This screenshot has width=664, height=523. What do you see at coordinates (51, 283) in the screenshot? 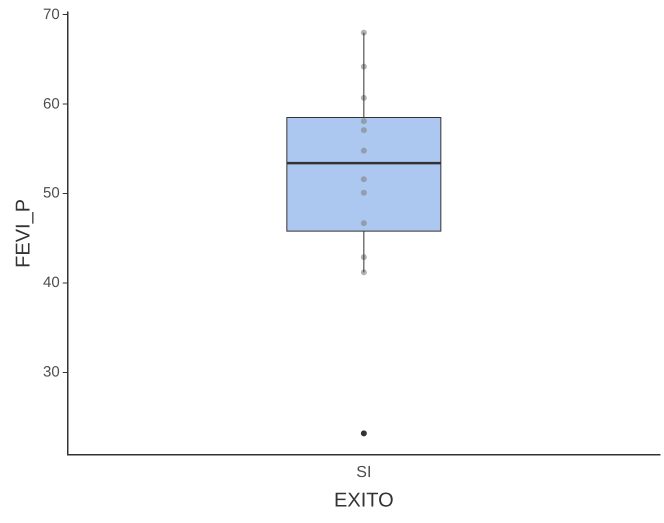
I see `y-tick-label: 40` at bounding box center [51, 283].